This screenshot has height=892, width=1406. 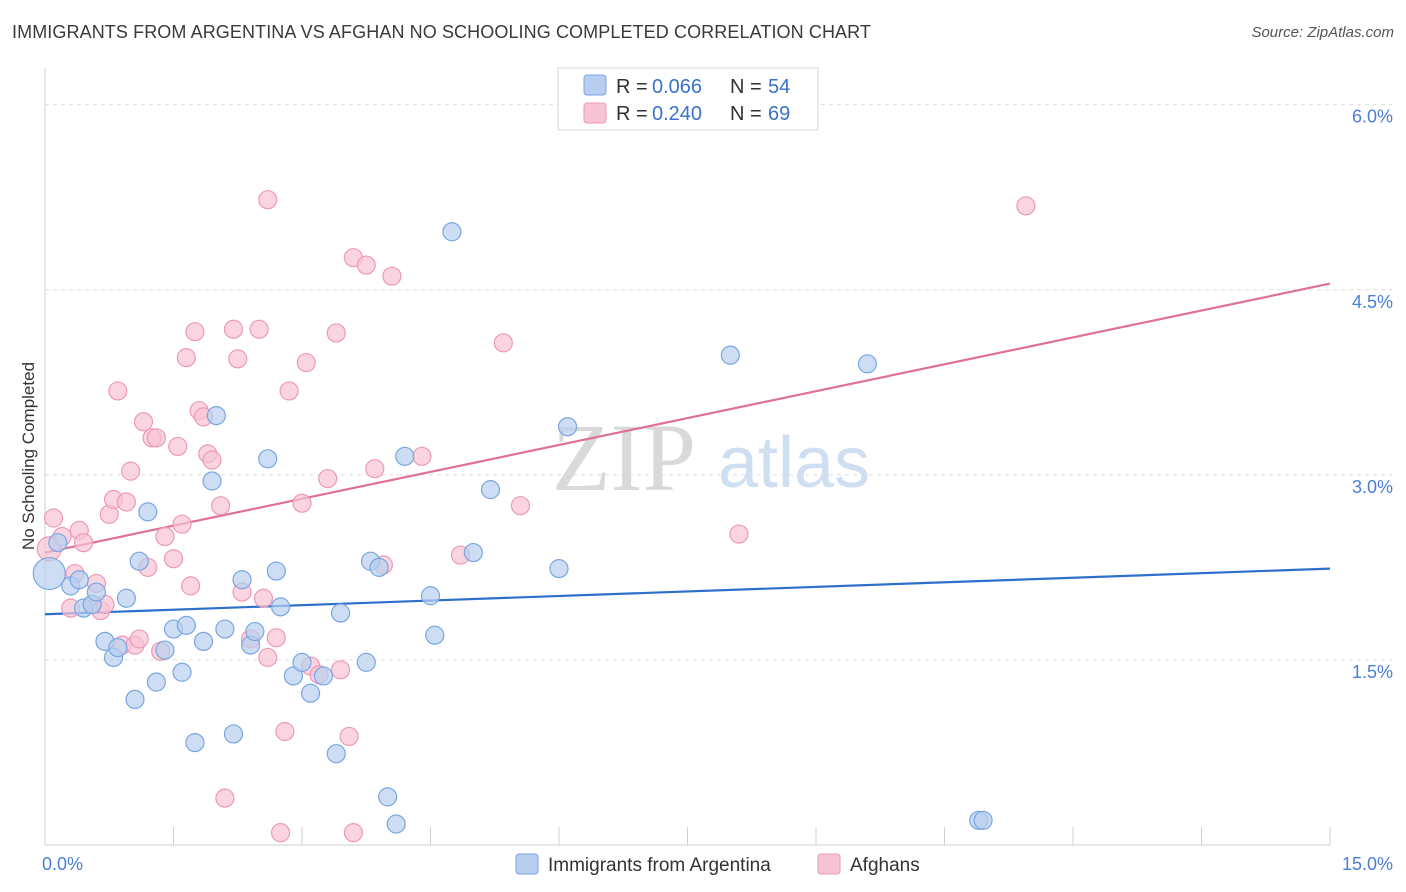 What do you see at coordinates (746, 114) in the screenshot?
I see `legend-n-label-2: N =` at bounding box center [746, 114].